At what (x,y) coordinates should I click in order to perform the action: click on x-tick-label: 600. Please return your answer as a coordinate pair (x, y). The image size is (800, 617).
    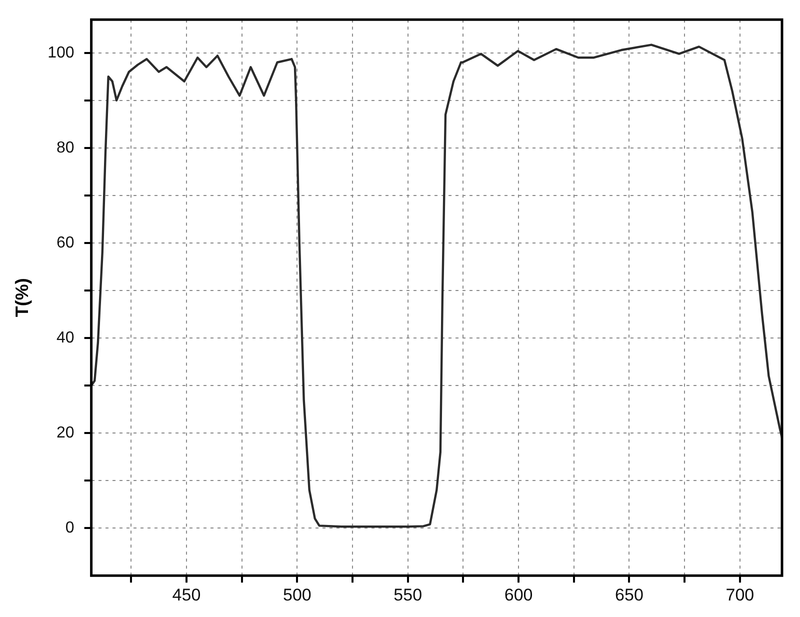
    Looking at the image, I should click on (518, 594).